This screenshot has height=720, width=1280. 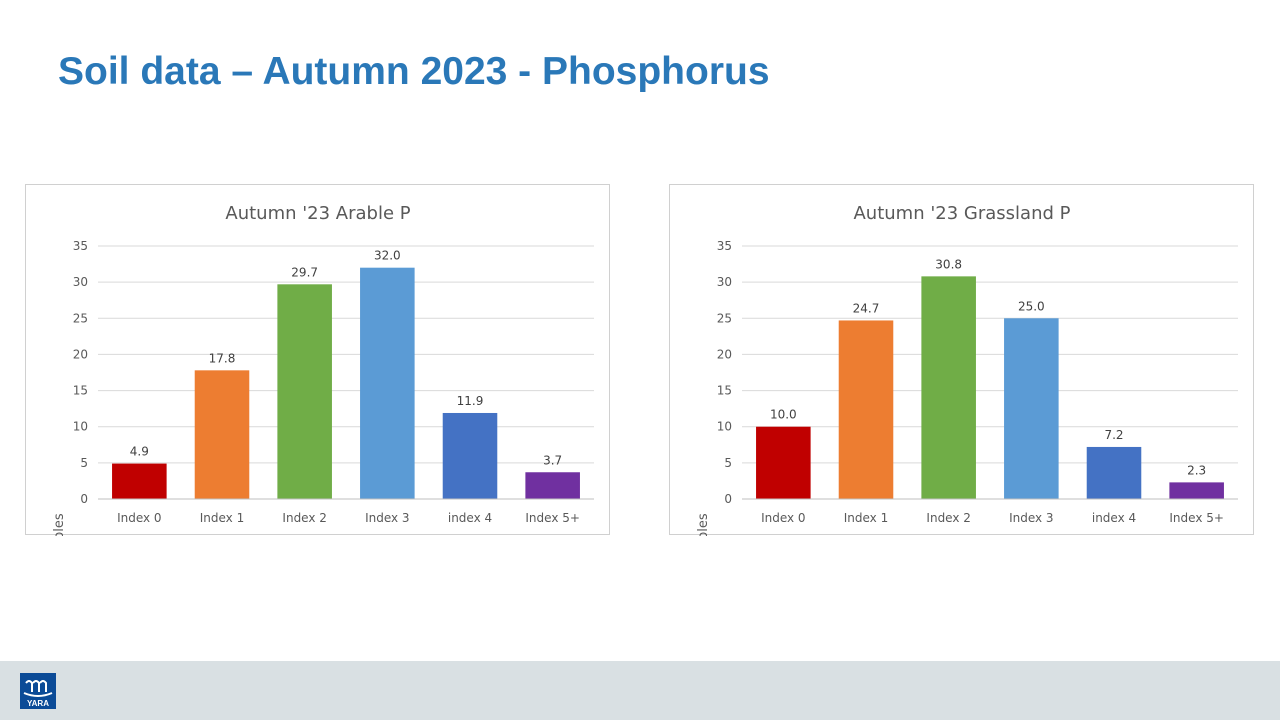 What do you see at coordinates (304, 272) in the screenshot?
I see `data-label: 29.7` at bounding box center [304, 272].